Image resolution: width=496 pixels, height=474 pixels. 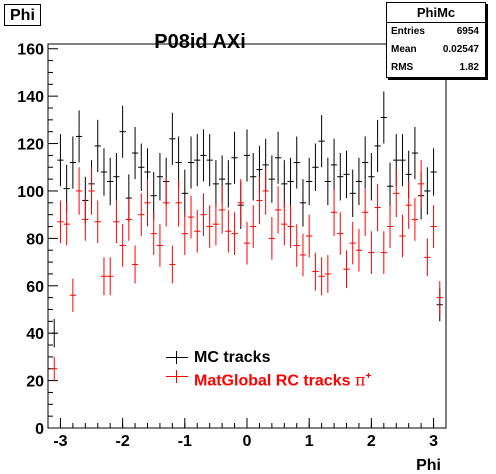 I want to click on histogram-title: Phi, so click(x=22, y=15).